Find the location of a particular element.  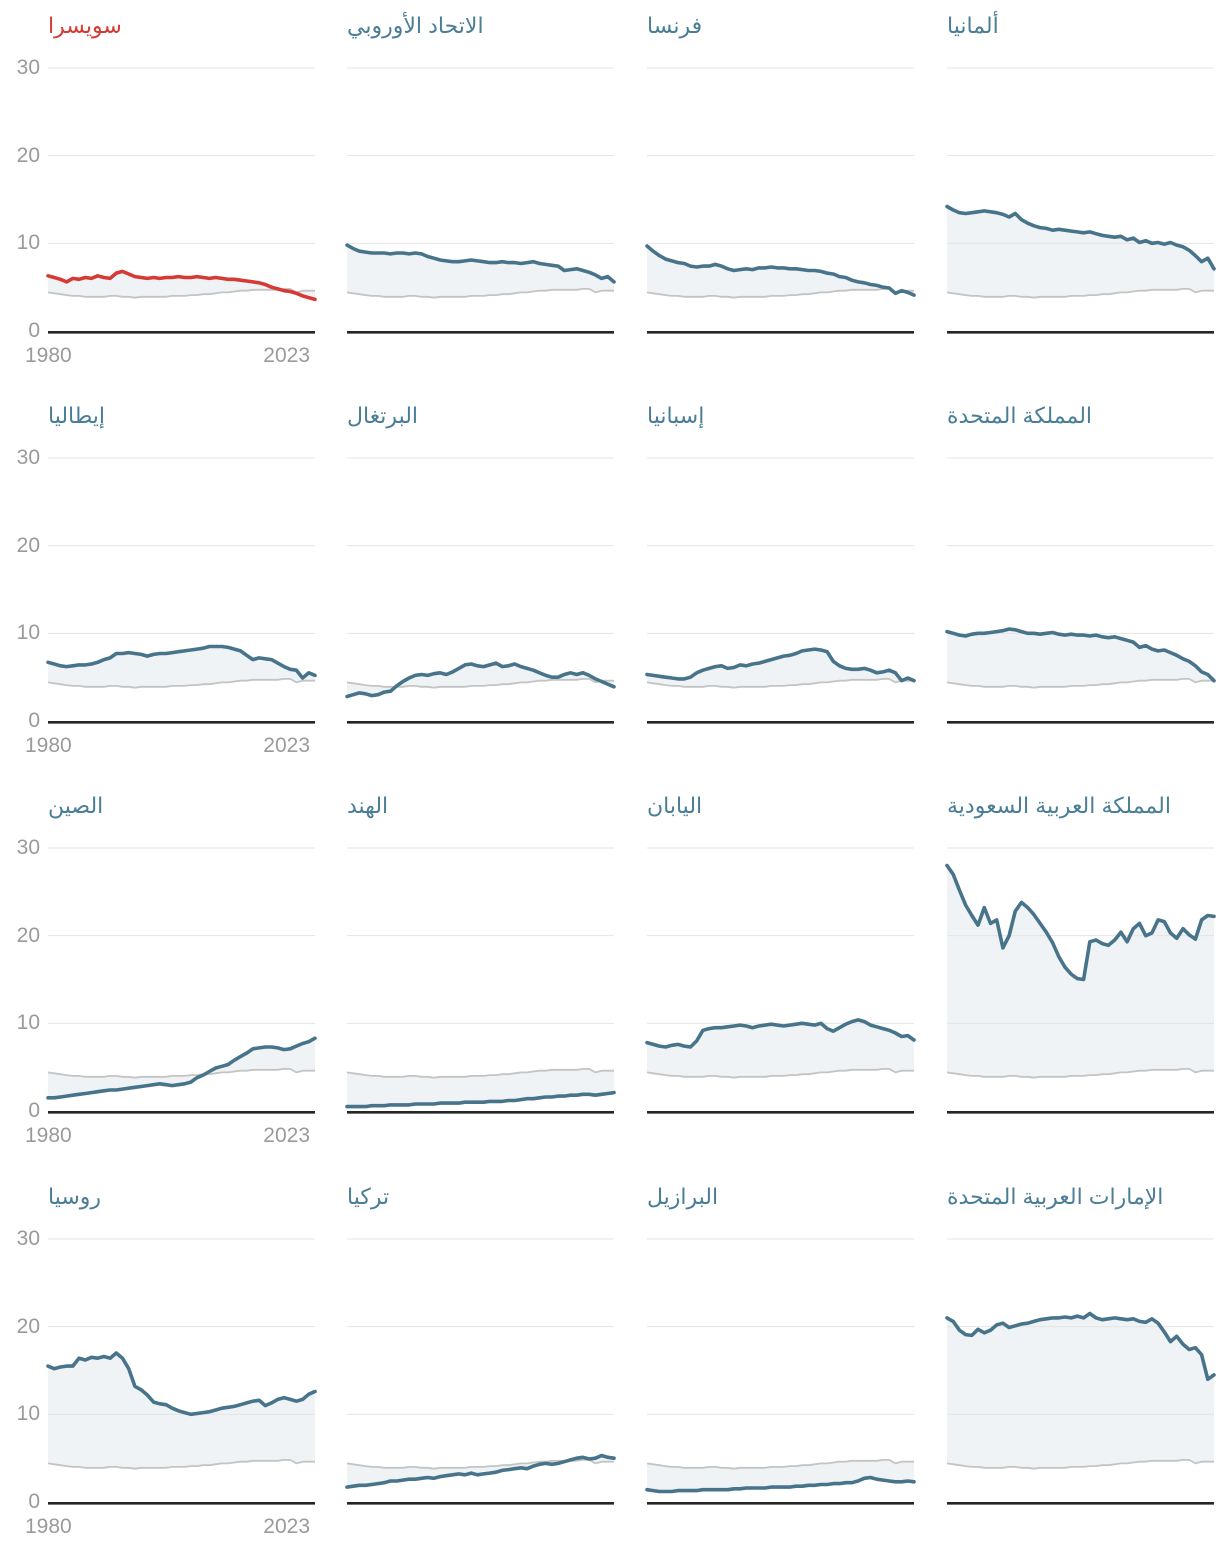

line-chart-united-arab-emirates is located at coordinates (1080, 1371).